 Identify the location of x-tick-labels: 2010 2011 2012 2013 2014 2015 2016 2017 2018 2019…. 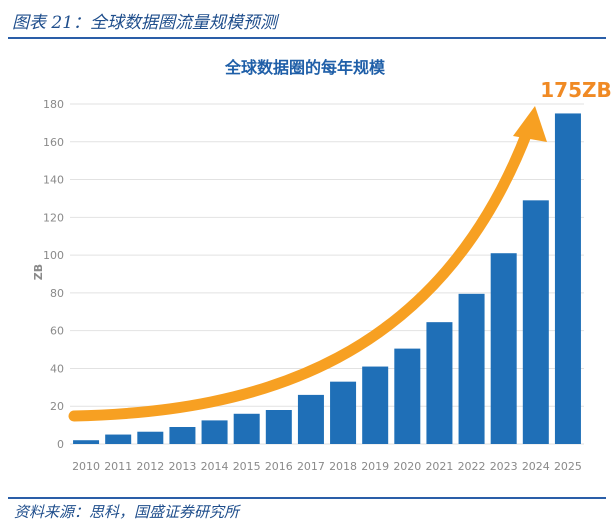
(327, 466).